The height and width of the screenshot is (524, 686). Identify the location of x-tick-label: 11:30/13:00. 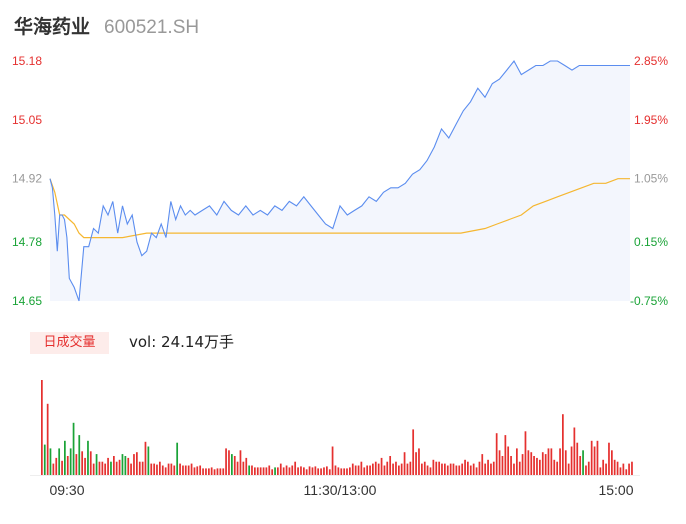
(340, 490).